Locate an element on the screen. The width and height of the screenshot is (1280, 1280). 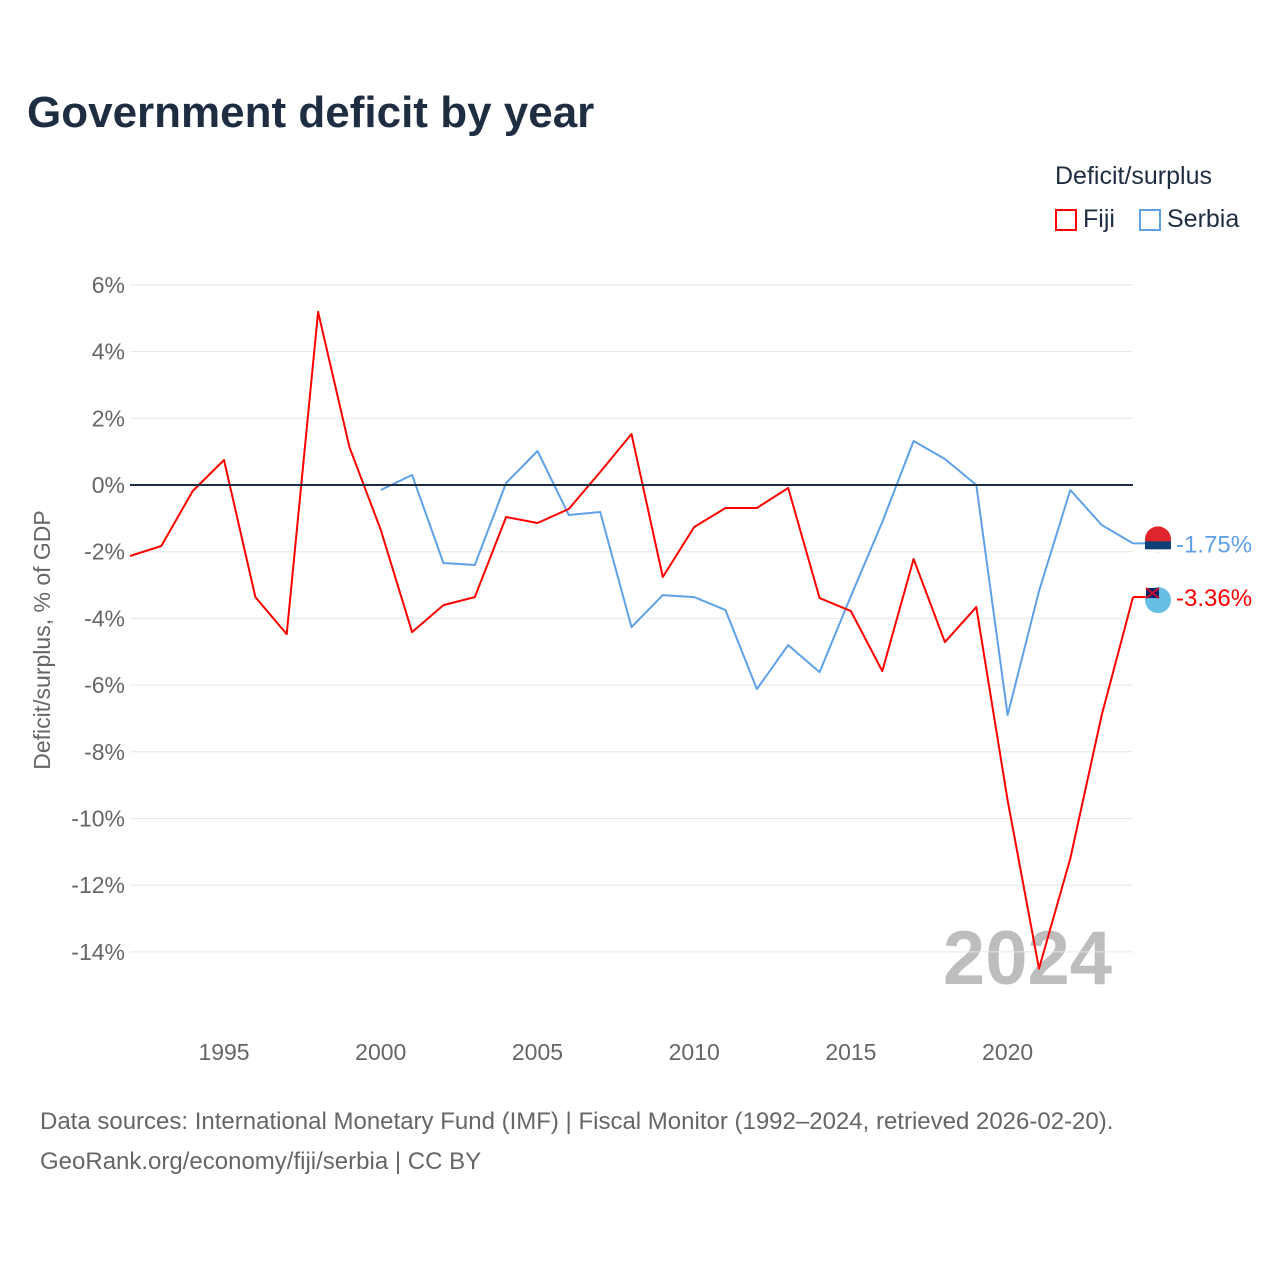
year-watermark: 2024 is located at coordinates (1027, 958).